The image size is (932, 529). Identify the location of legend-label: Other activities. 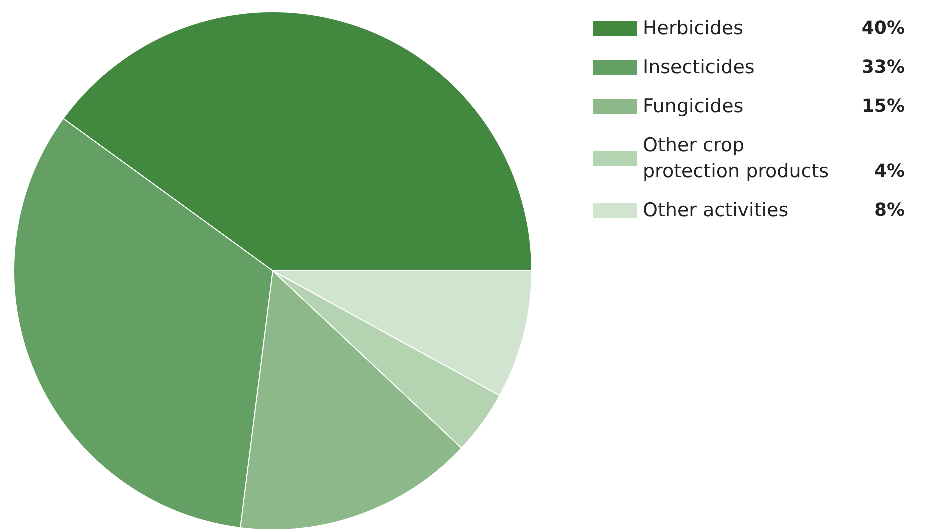
(716, 211).